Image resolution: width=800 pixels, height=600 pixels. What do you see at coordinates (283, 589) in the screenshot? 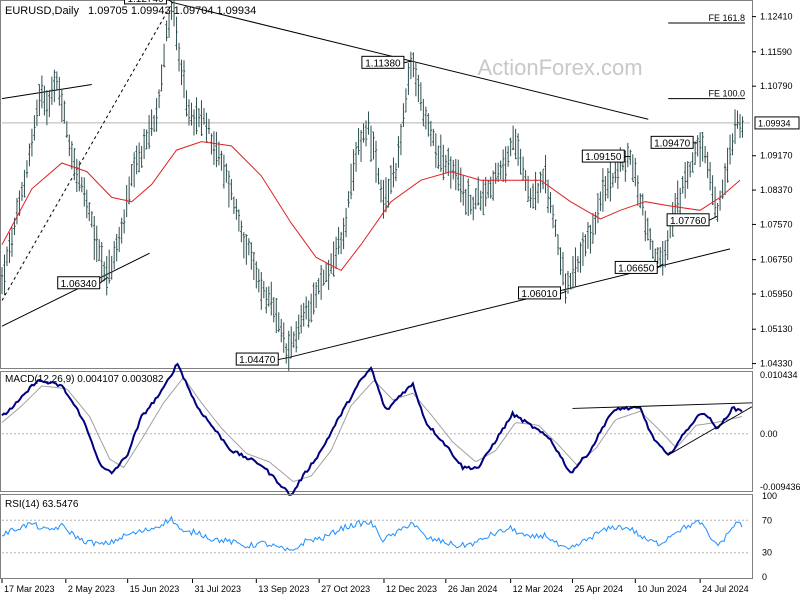
I see `time-tick-label: 13 Sep 2023` at bounding box center [283, 589].